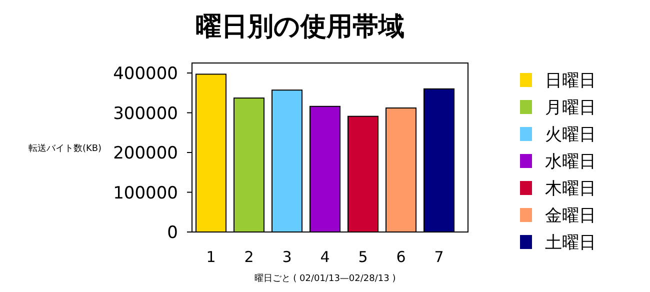  I want to click on legend-label: 金曜日, so click(570, 216).